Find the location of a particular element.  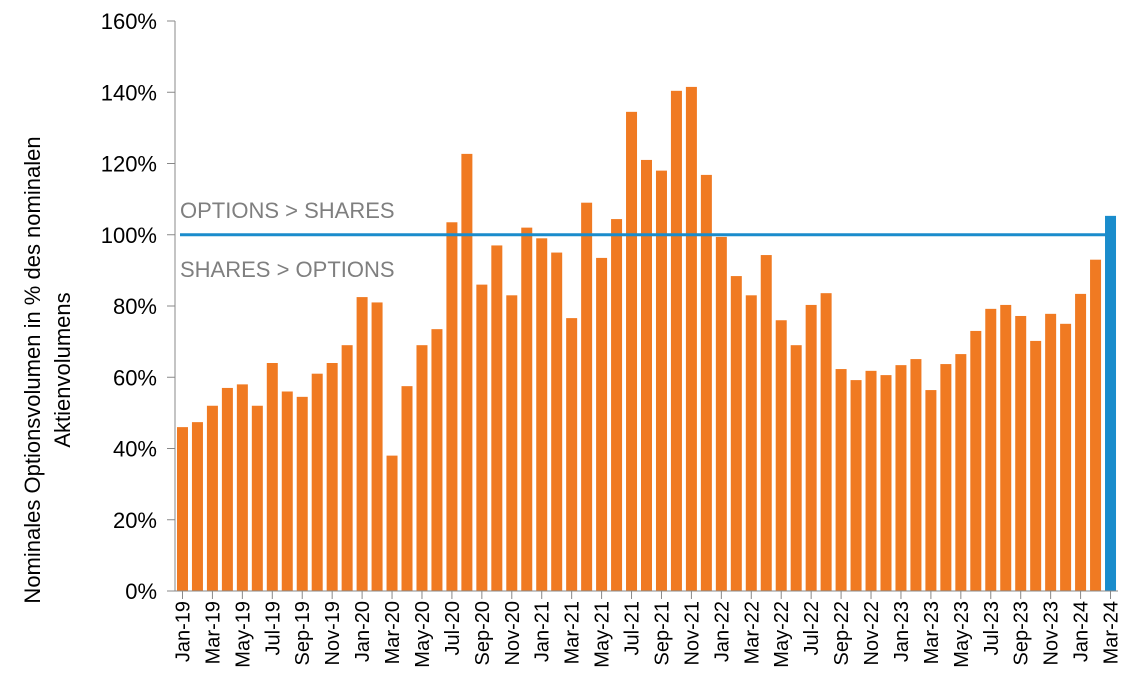

x-tick-label: Jan-21 is located at coordinates (543, 631).